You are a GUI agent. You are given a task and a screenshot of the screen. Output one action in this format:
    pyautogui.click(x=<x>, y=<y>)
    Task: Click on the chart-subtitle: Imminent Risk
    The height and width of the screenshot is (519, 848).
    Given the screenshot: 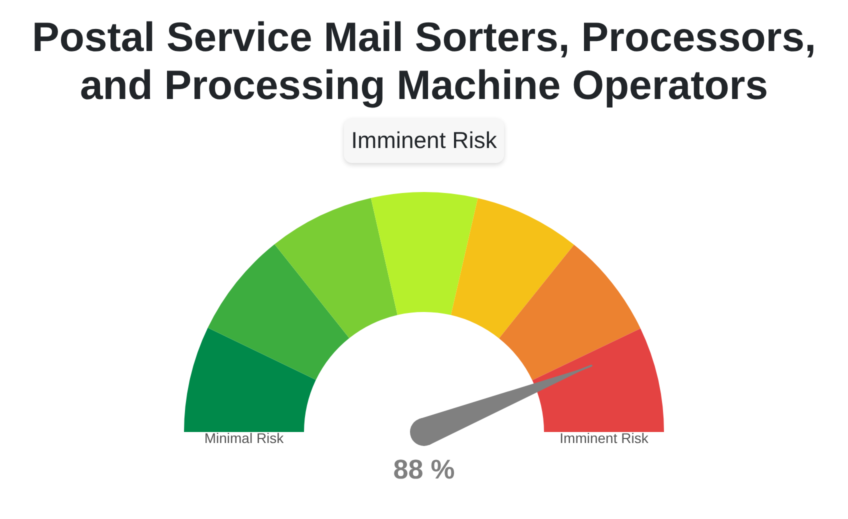 What is the action you would take?
    pyautogui.click(x=424, y=140)
    